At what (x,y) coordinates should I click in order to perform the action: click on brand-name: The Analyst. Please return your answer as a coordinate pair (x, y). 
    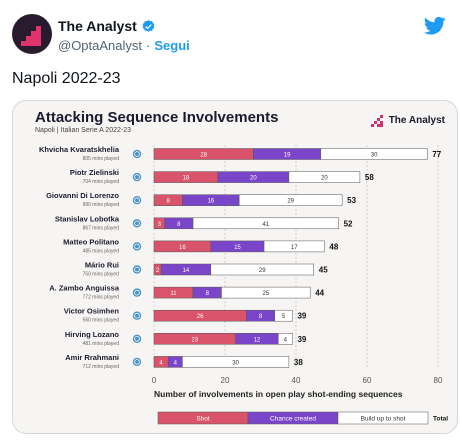
    Looking at the image, I should click on (416, 120).